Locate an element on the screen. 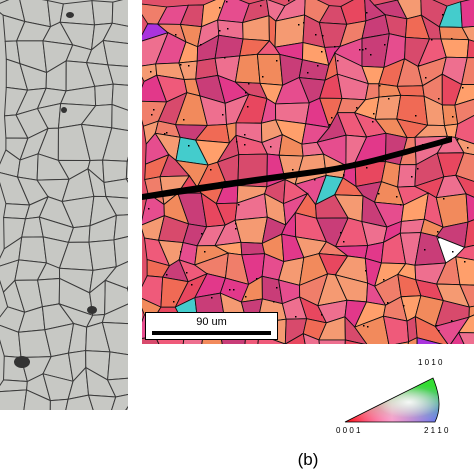  unindexed-band is located at coordinates (297, 168).